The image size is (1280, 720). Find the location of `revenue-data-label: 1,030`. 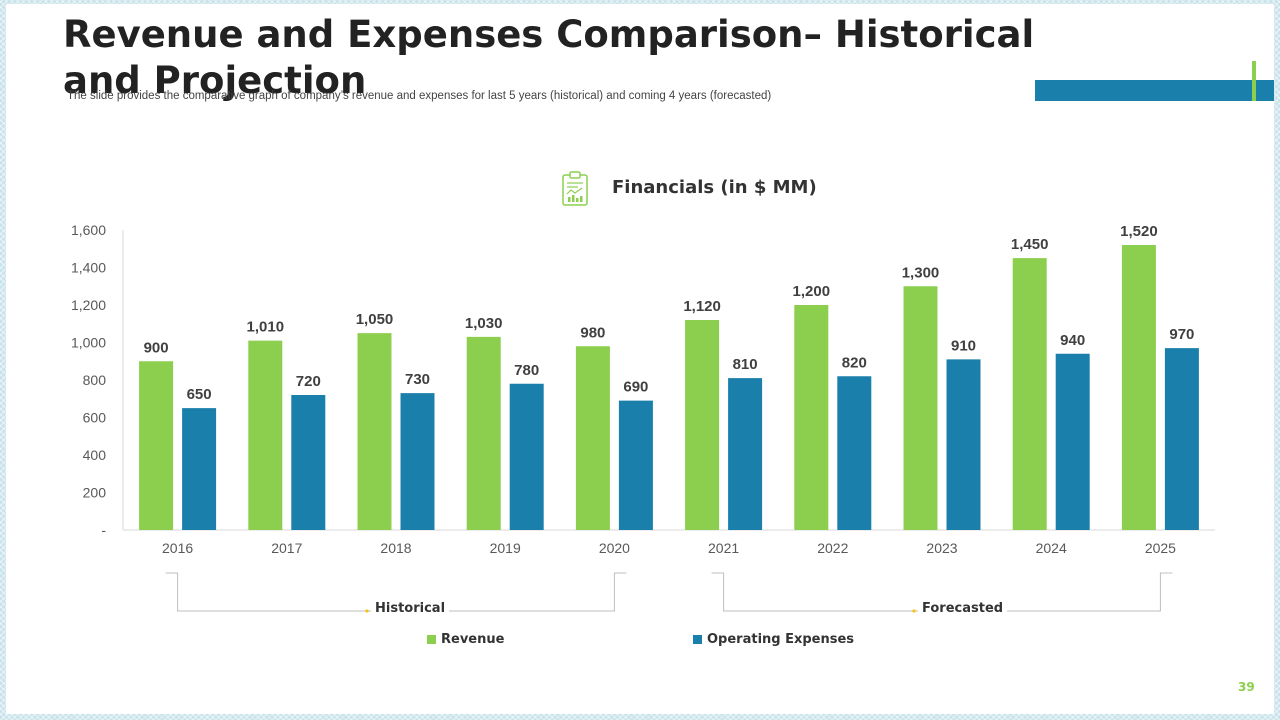

revenue-data-label: 1,030 is located at coordinates (484, 323).